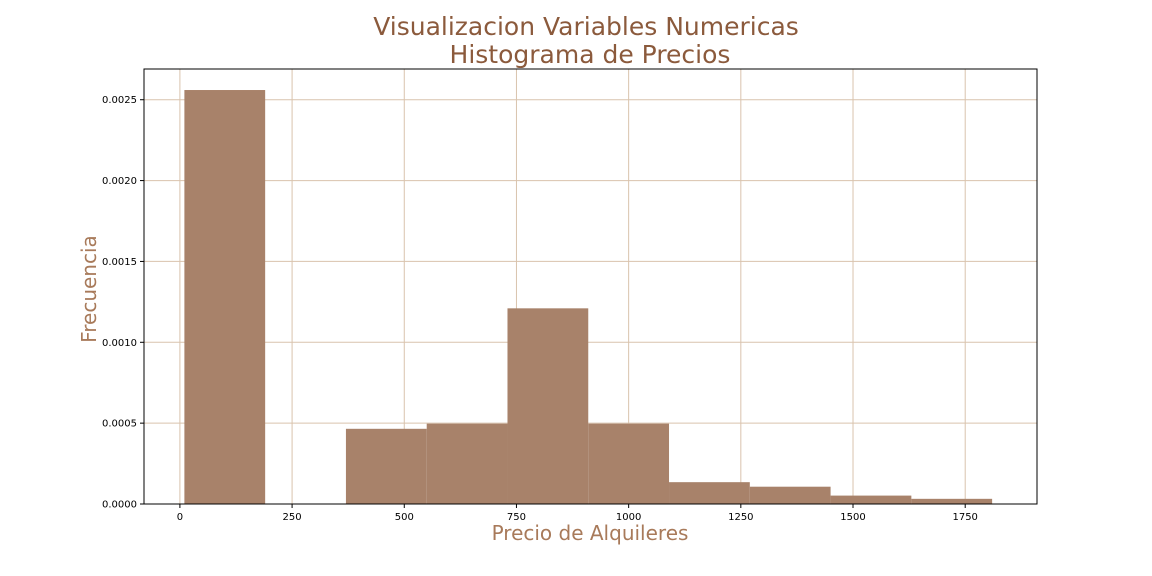 The image size is (1152, 576). I want to click on x-tick-label-5: 1250, so click(740, 517).